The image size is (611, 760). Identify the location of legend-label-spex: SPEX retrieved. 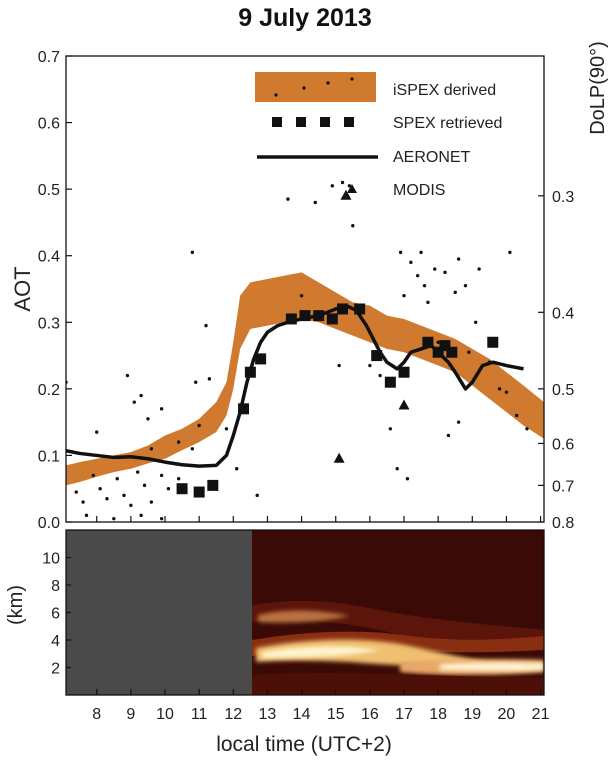
(447, 123).